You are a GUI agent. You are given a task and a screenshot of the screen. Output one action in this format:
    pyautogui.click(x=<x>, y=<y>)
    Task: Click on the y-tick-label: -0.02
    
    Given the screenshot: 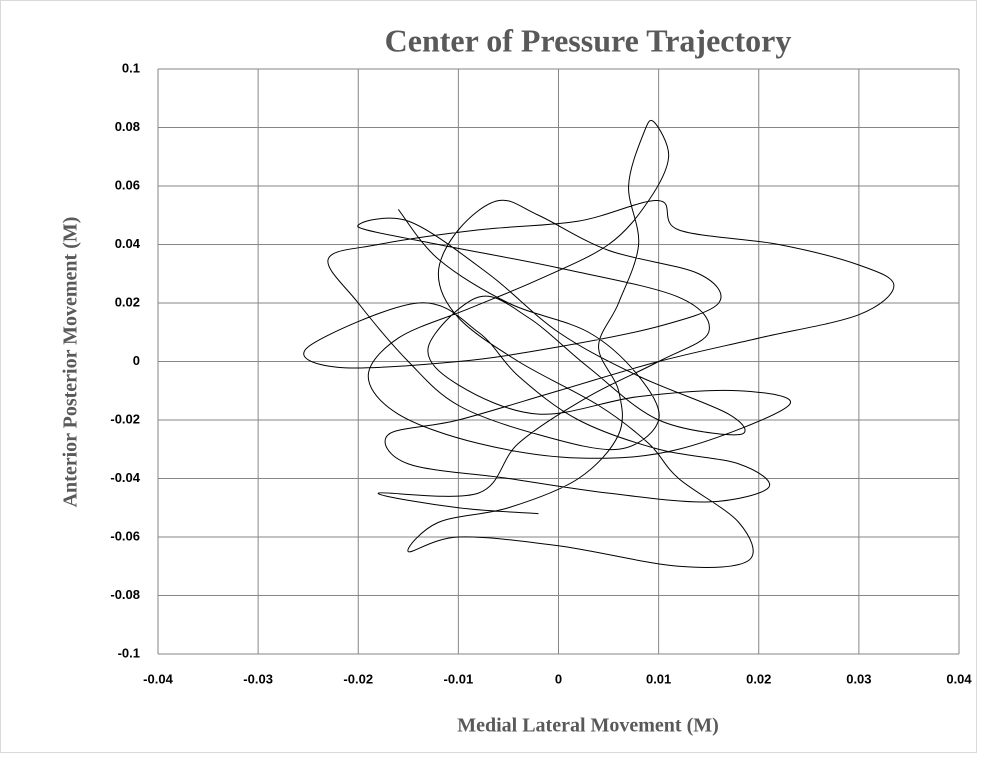 What is the action you would take?
    pyautogui.click(x=125, y=418)
    